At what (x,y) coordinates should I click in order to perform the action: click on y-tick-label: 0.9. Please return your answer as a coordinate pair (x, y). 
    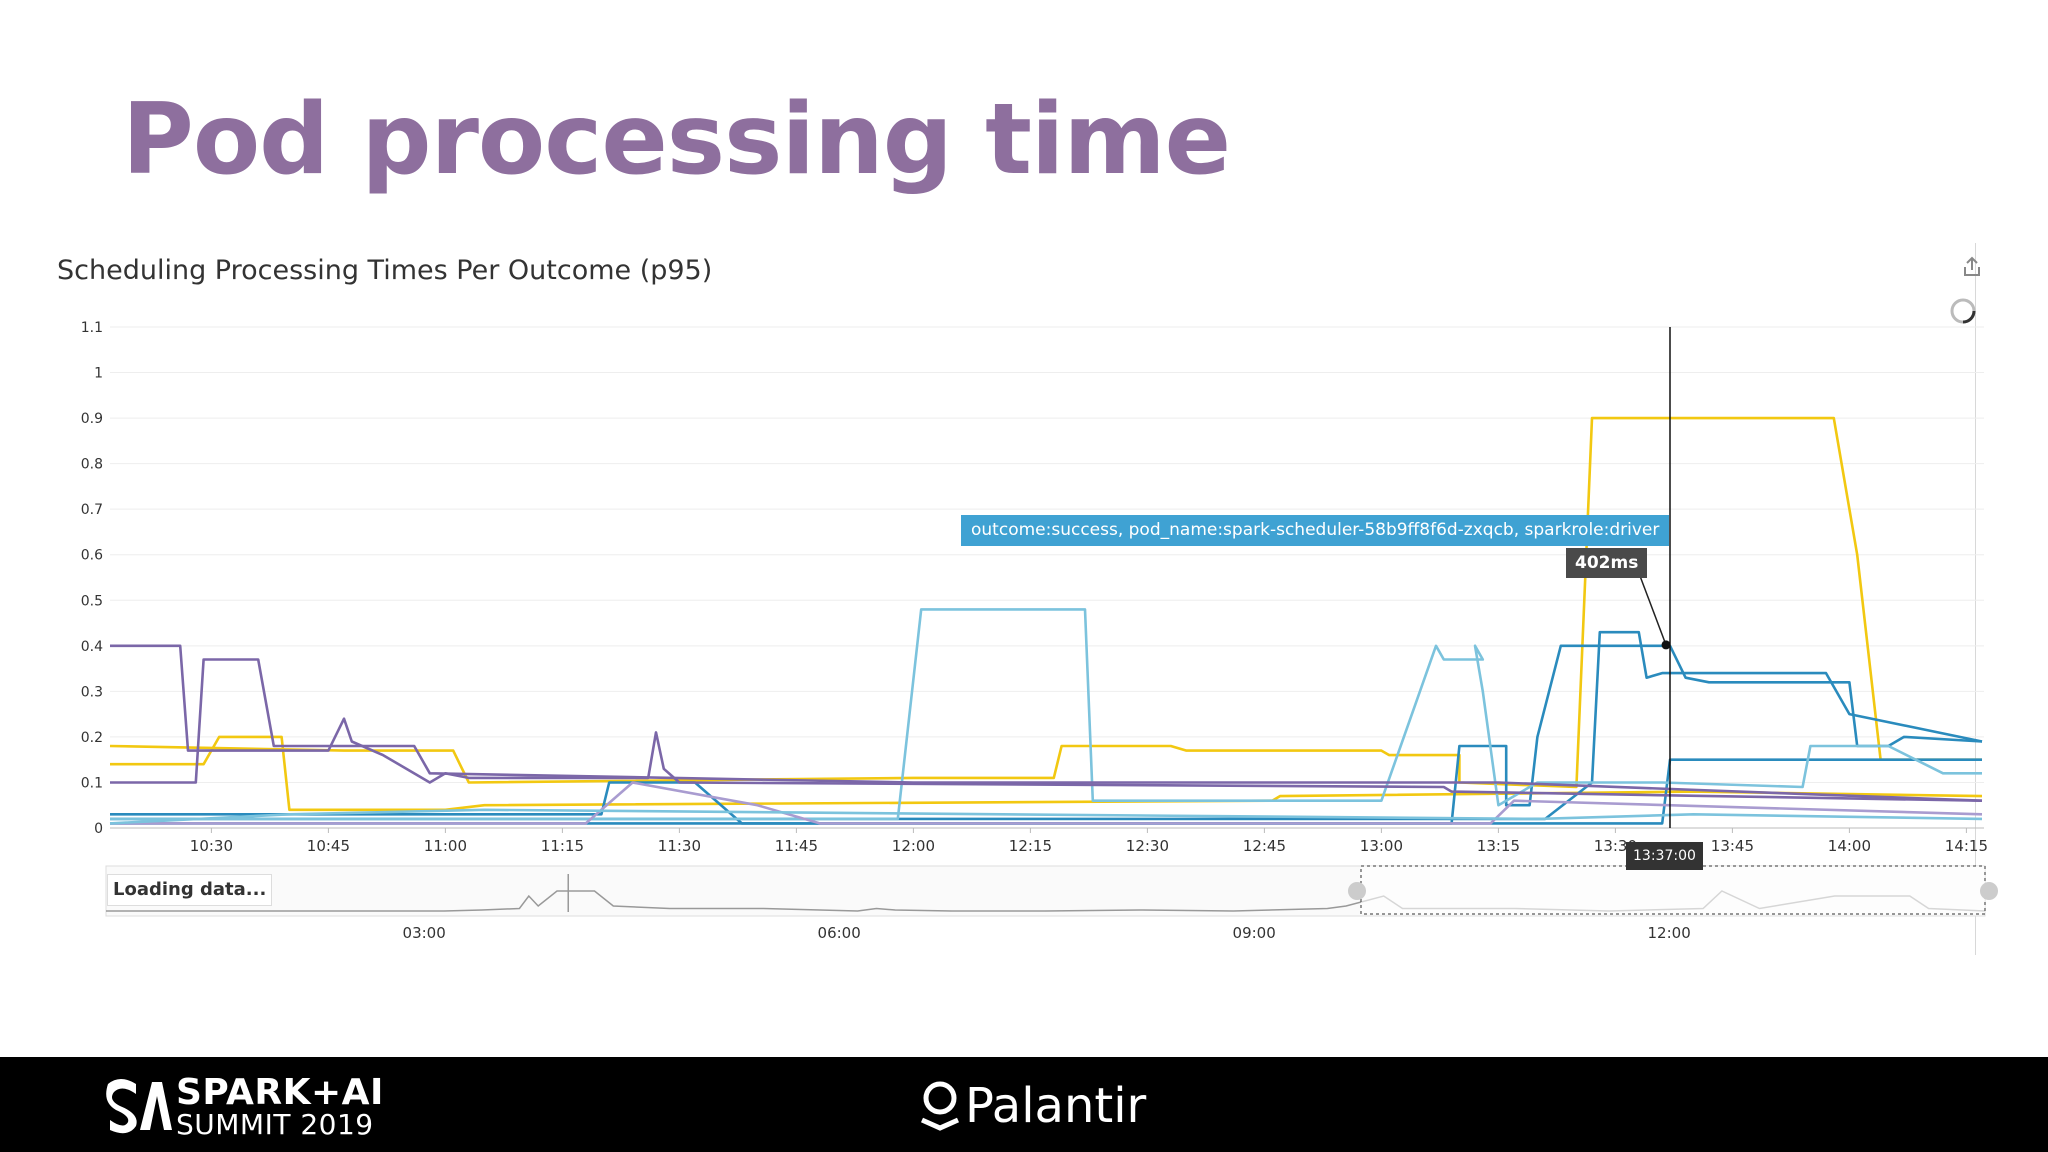
    Looking at the image, I should click on (92, 419).